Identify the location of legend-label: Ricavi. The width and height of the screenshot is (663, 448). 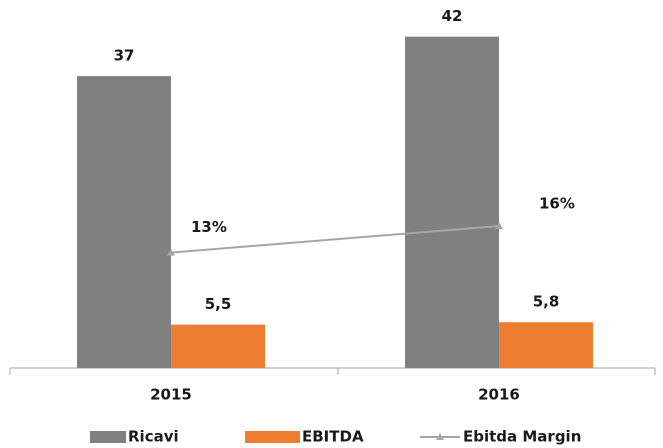
(153, 437).